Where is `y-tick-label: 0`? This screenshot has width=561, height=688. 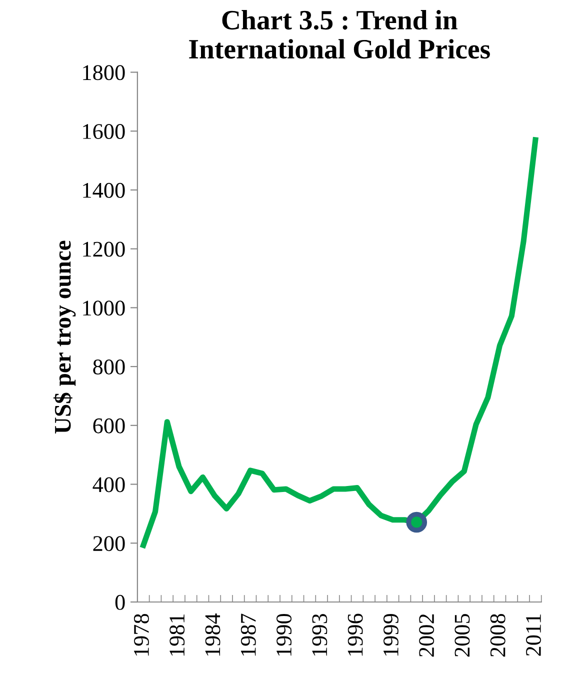 y-tick-label: 0 is located at coordinates (120, 602).